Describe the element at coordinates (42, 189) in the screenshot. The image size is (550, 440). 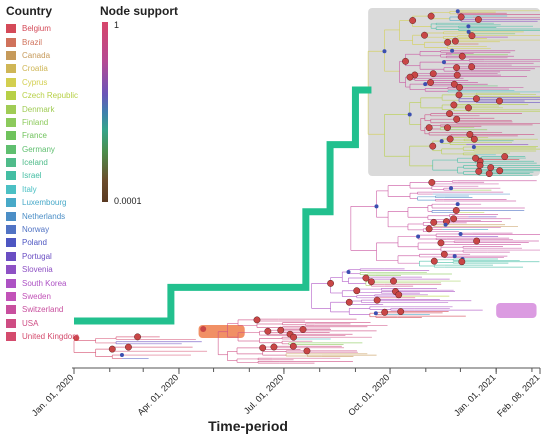
I see `country-legend-item: Italy` at that location.